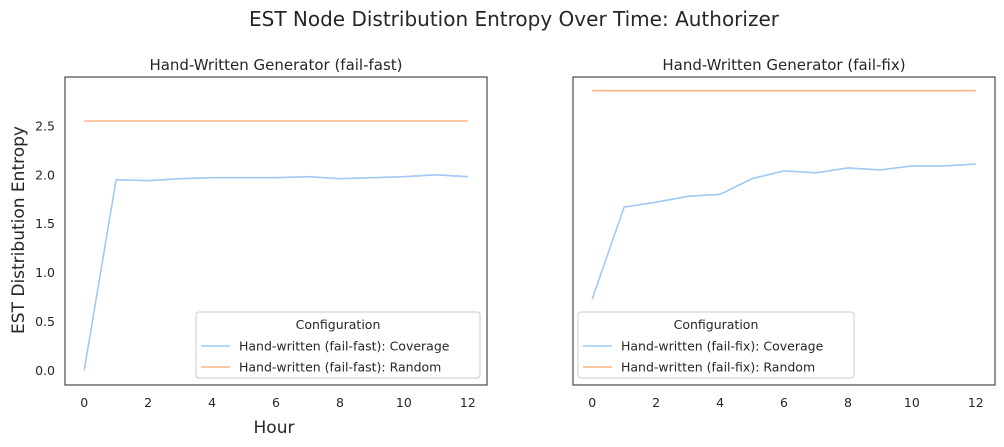 Image resolution: width=1004 pixels, height=447 pixels. I want to click on y-tick-label: 0.5, so click(45, 321).